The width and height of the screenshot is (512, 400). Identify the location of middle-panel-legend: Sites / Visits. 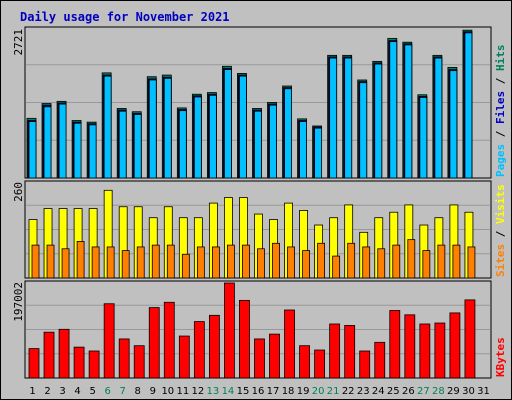
(500, 230).